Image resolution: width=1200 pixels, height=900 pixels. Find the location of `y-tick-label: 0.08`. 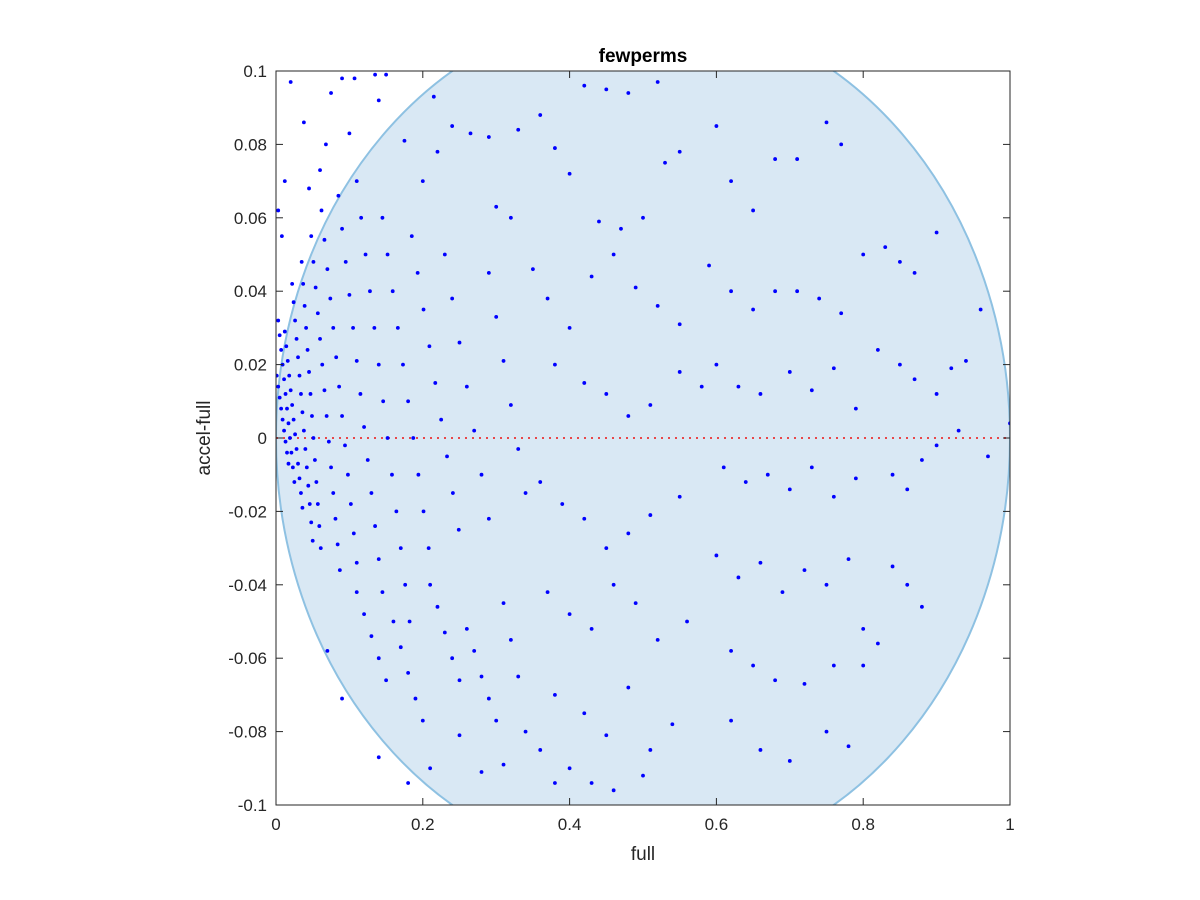

y-tick-label: 0.08 is located at coordinates (250, 144).